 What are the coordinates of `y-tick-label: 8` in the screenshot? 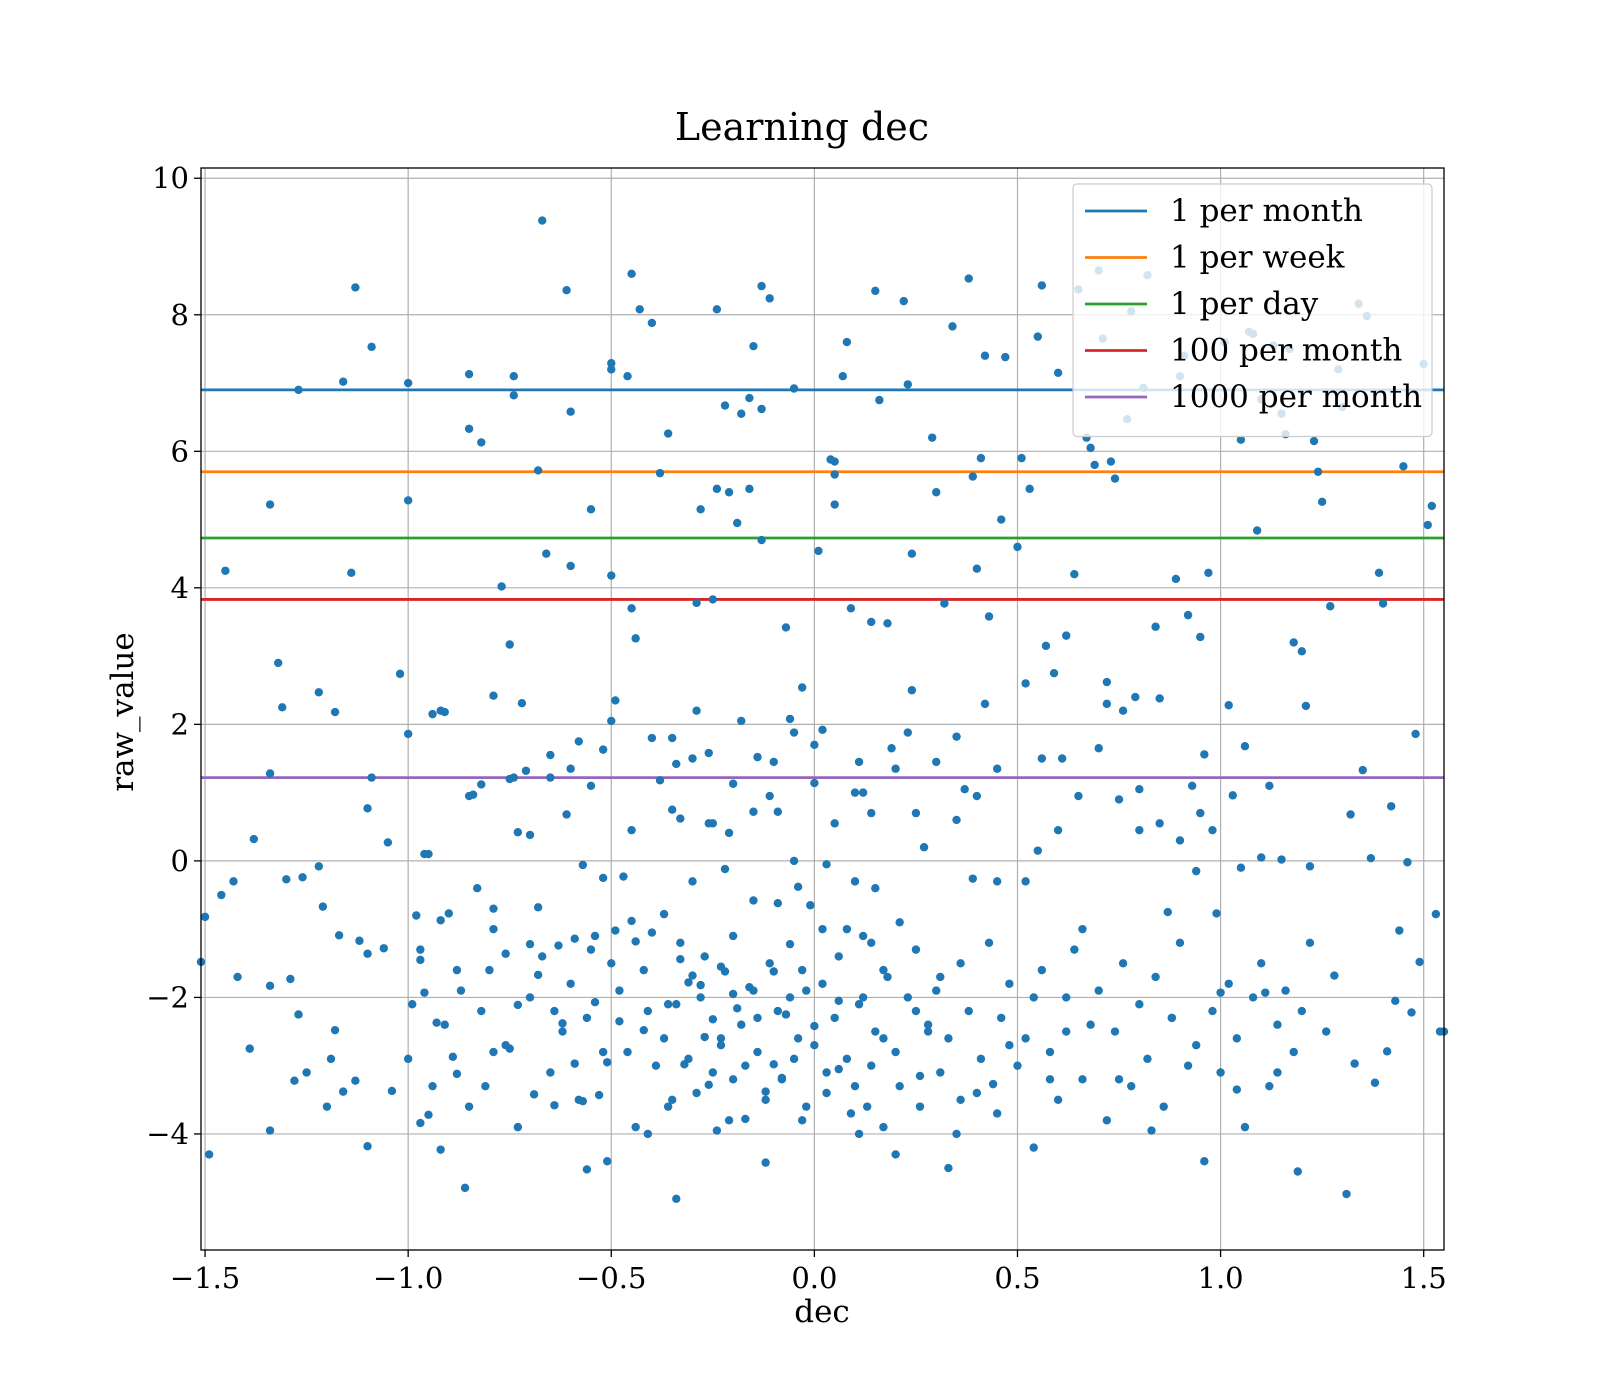 It's located at (180, 315).